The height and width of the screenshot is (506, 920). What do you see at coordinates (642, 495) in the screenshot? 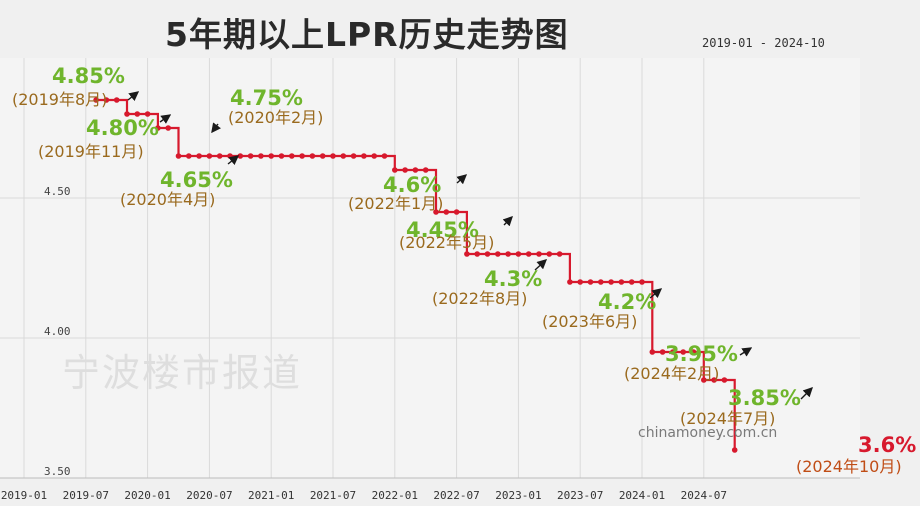
I see `x-tick-label: 2024-01` at bounding box center [642, 495].